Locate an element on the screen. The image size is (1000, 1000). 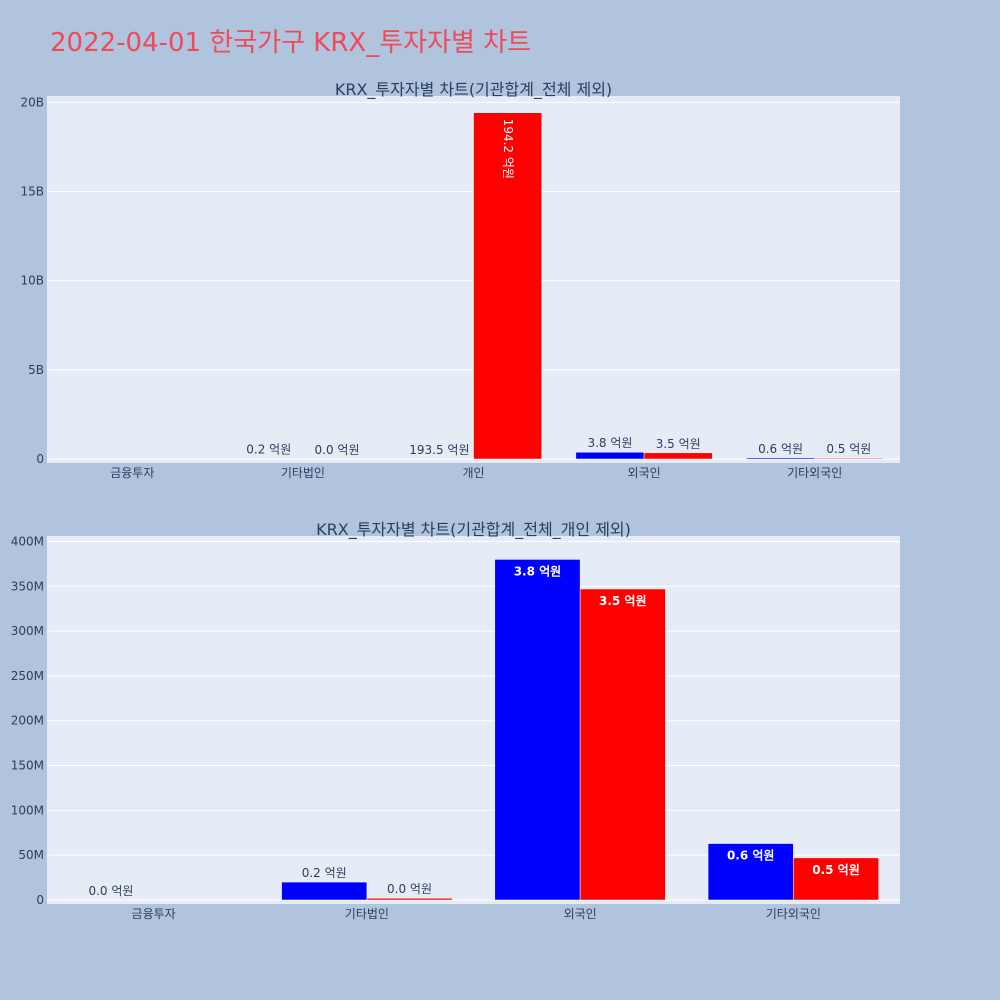
y-tick-label: 50M is located at coordinates (31, 855).